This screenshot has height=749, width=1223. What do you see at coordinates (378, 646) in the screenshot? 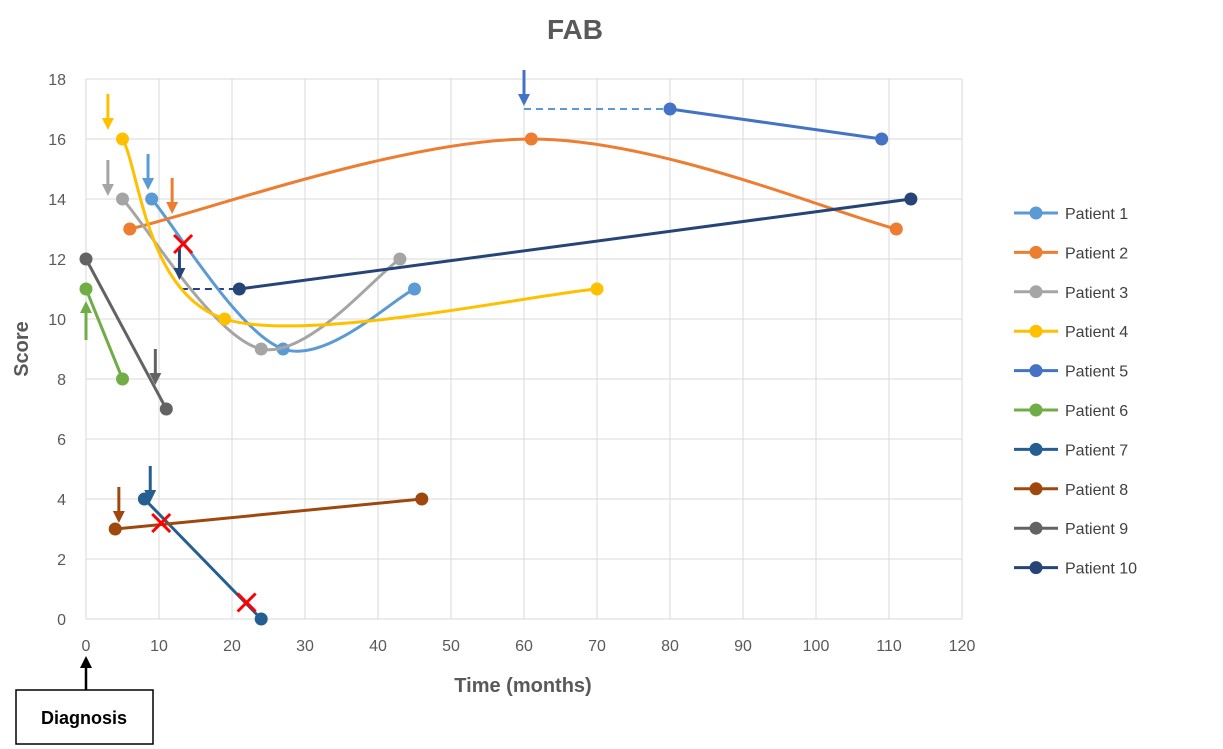
I see `x-tick-label: 40` at bounding box center [378, 646].